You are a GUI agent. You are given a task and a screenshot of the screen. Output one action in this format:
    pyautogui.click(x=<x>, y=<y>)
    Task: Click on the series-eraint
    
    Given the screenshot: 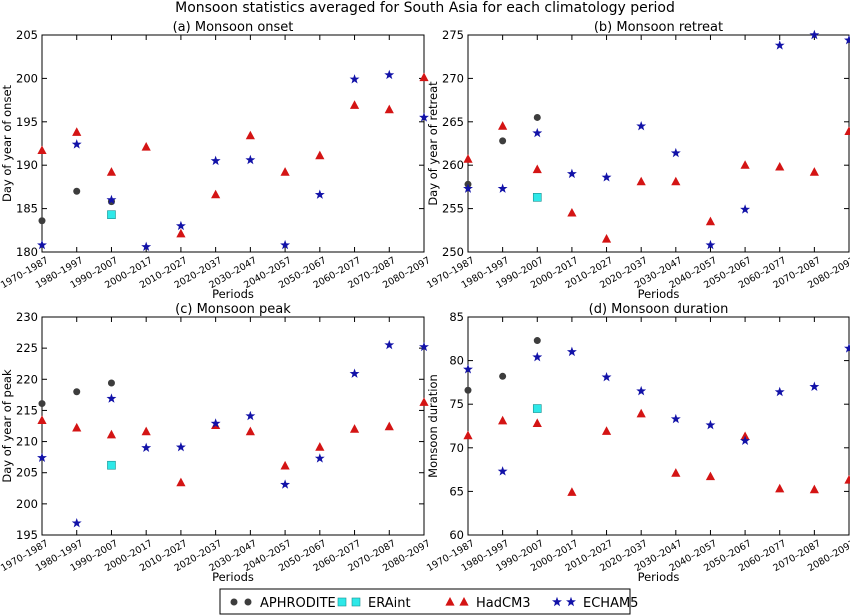 What is the action you would take?
    pyautogui.click(x=111, y=465)
    